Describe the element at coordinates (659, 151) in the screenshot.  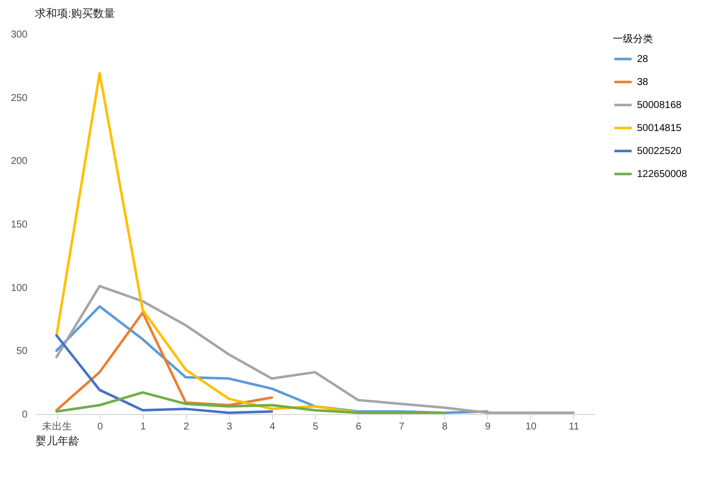
I see `legend-label: 50022520` at that location.